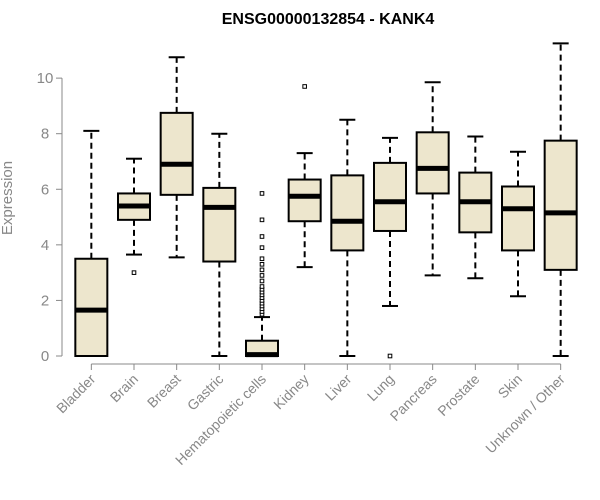  I want to click on y-tick-label: 2, so click(45, 300).